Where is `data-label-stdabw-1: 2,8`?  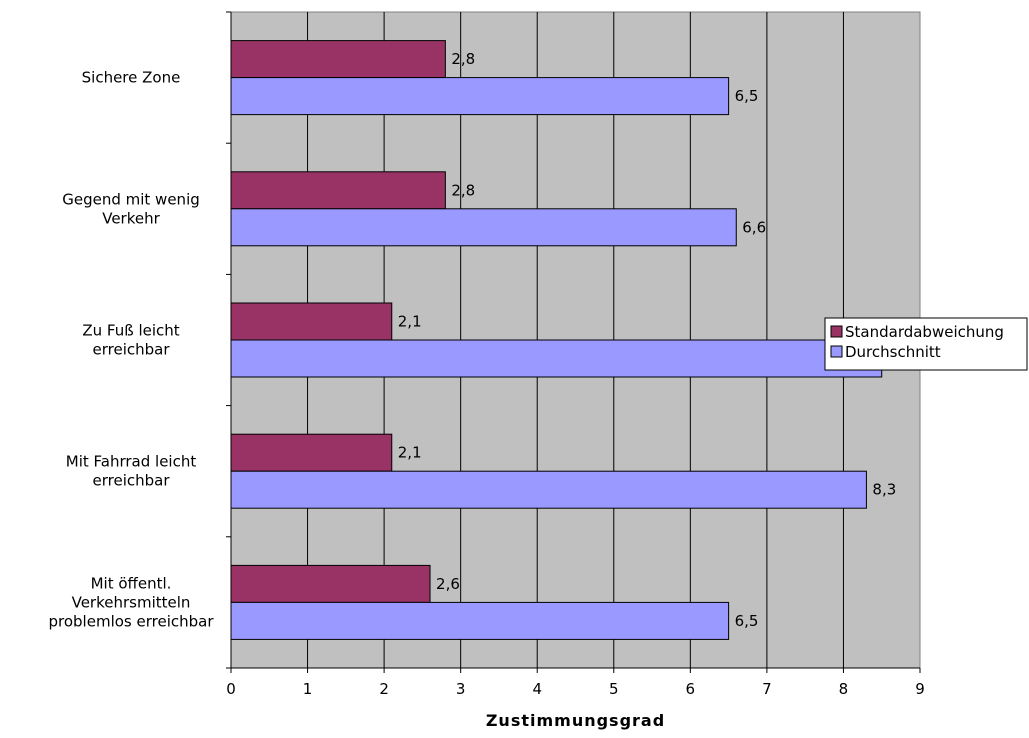
data-label-stdabw-1: 2,8 is located at coordinates (463, 190).